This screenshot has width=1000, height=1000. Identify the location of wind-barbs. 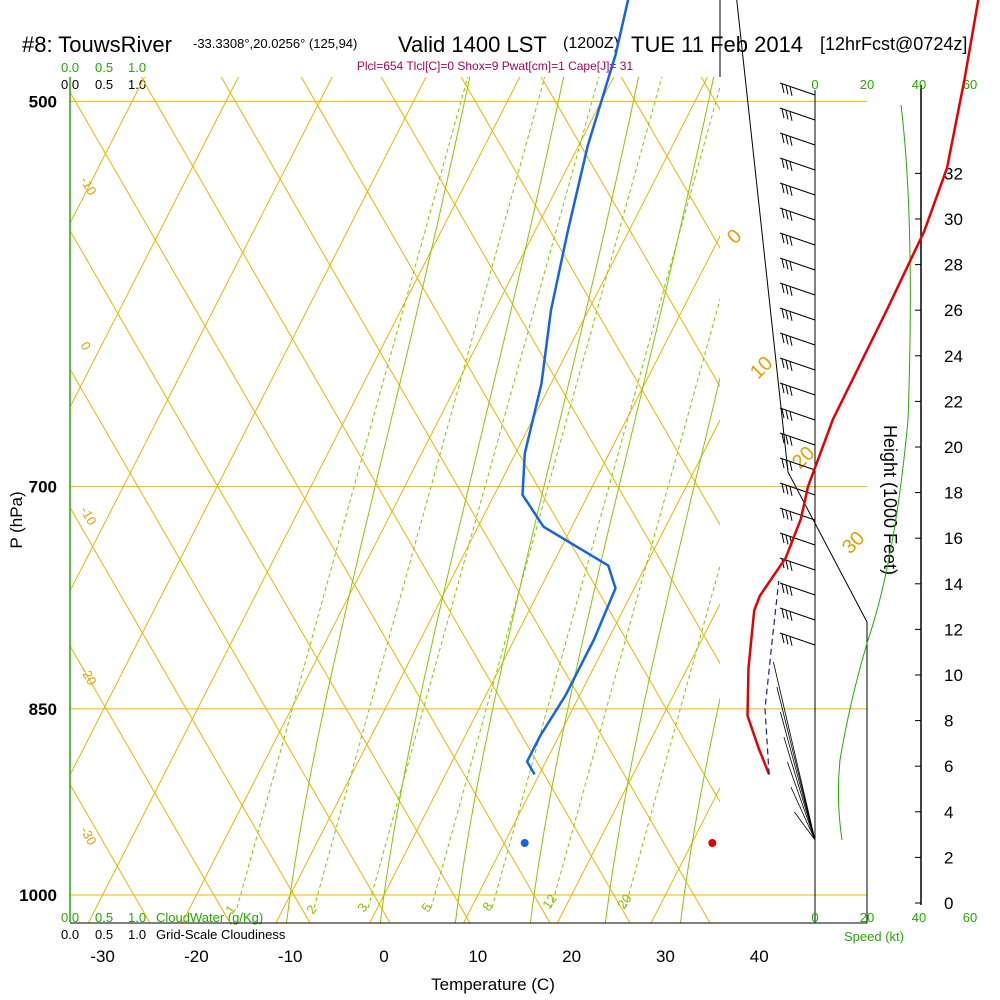
(794, 461).